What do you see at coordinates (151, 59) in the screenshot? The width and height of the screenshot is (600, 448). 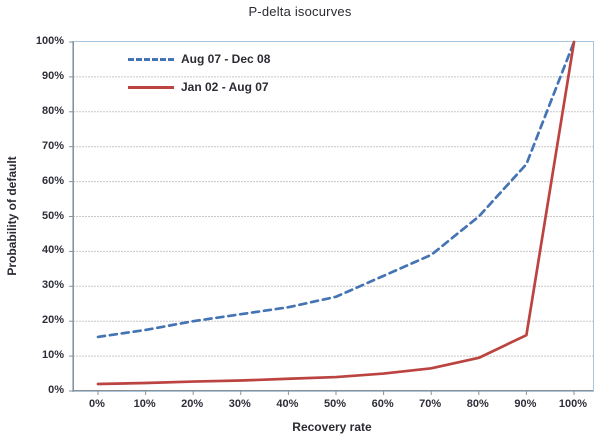 I see `legend-line-sample-dashed` at bounding box center [151, 59].